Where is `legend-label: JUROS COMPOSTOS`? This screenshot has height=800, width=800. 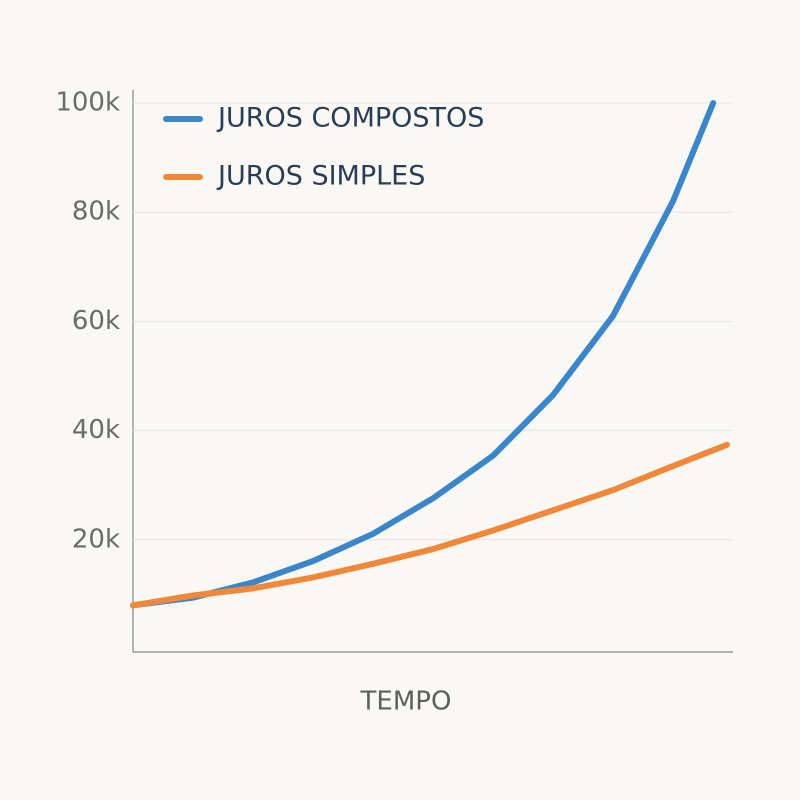 legend-label: JUROS COMPOSTOS is located at coordinates (350, 118).